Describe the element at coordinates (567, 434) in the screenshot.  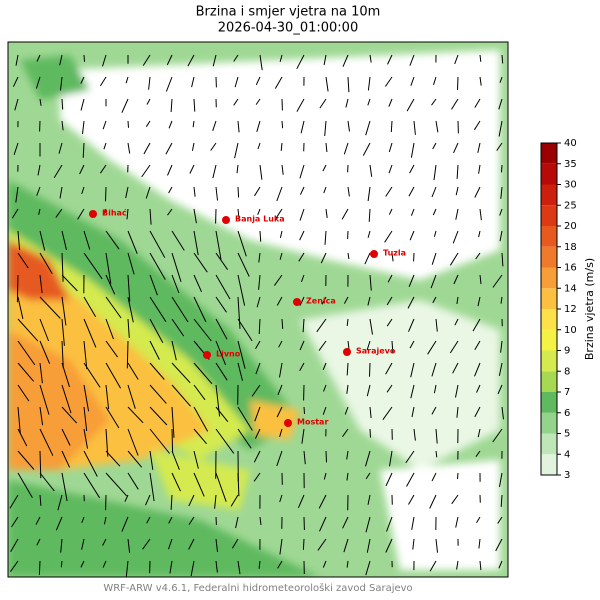
I see `colorbar-tick-label: 5` at that location.